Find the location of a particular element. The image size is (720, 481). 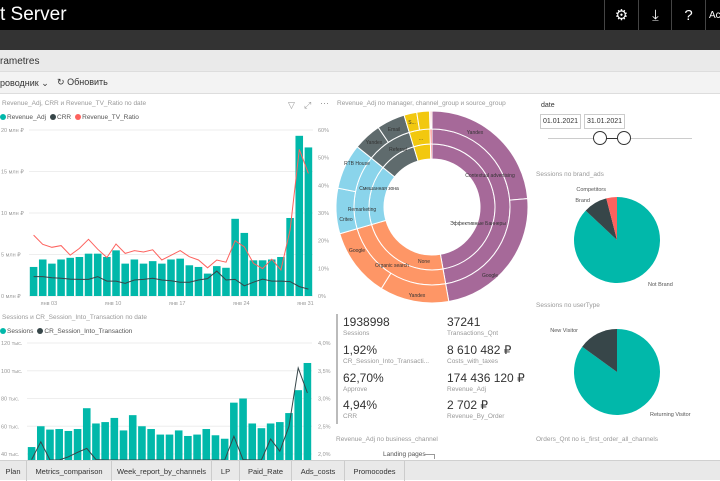

y2-tick-label: 20% is located at coordinates (323, 242).